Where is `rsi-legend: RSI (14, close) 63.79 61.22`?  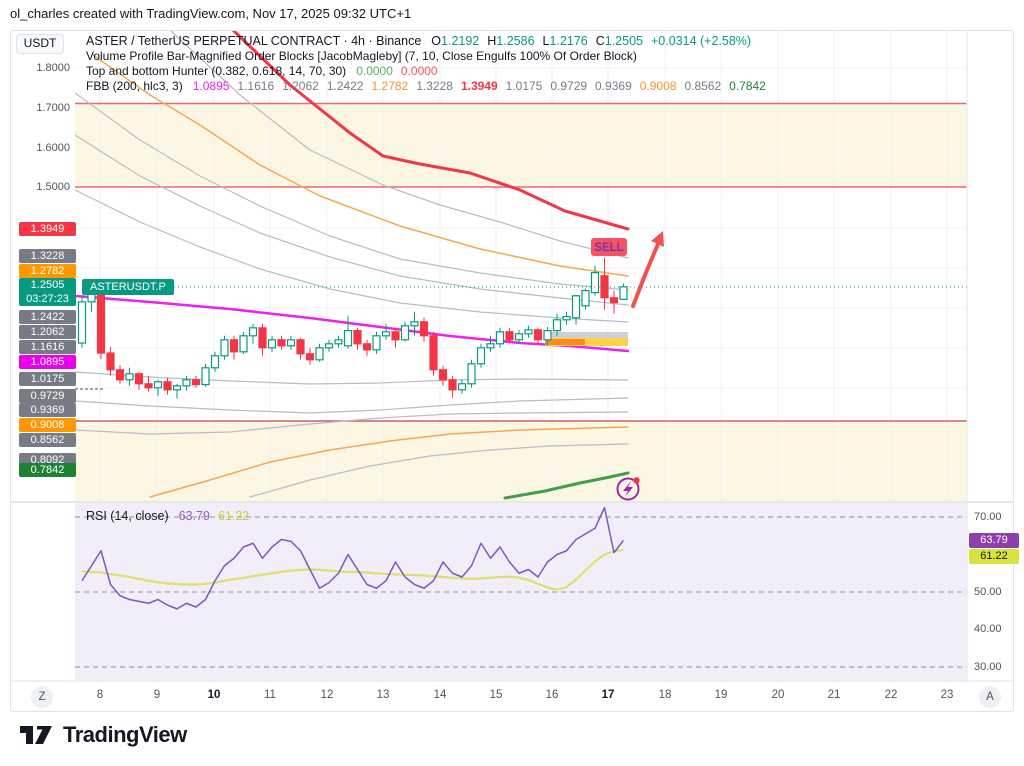
rsi-legend: RSI (14, close) 63.79 61.22 is located at coordinates (167, 515).